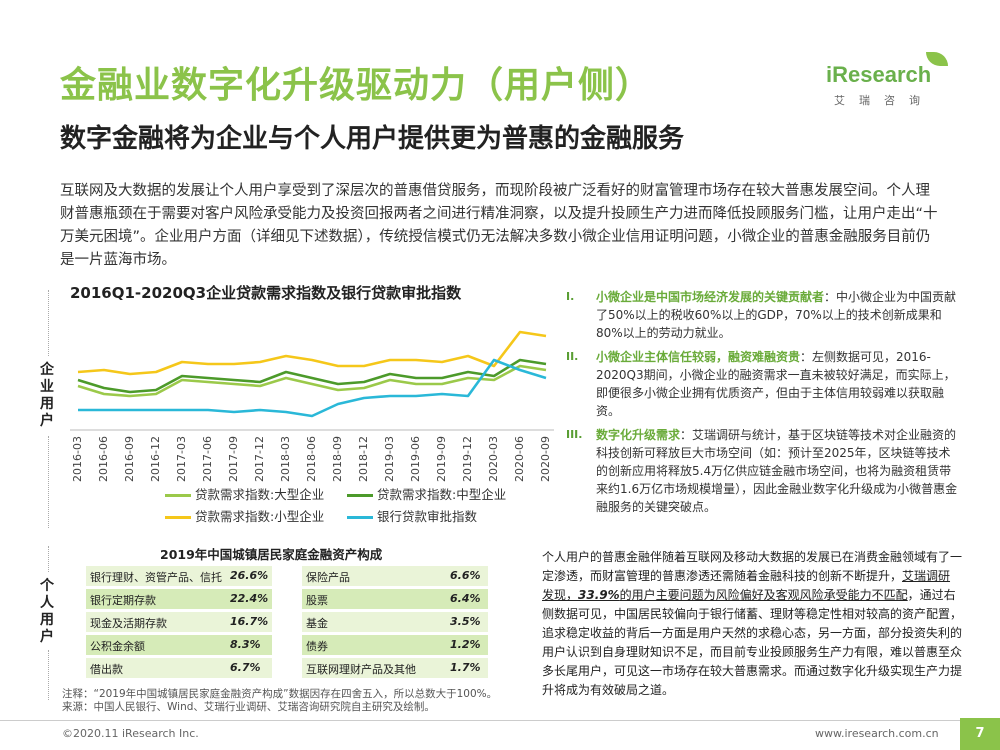 Image resolution: width=1000 pixels, height=750 pixels. Describe the element at coordinates (465, 575) in the screenshot. I see `table-cell-value: 6.6%` at that location.